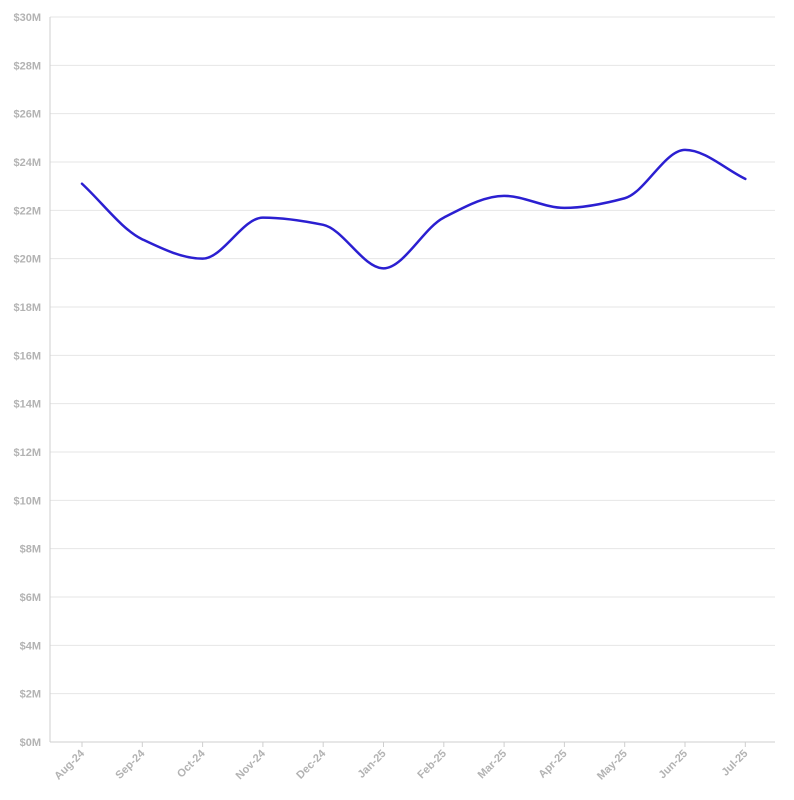  What do you see at coordinates (130, 764) in the screenshot?
I see `x-tick-label: Sep-24` at bounding box center [130, 764].